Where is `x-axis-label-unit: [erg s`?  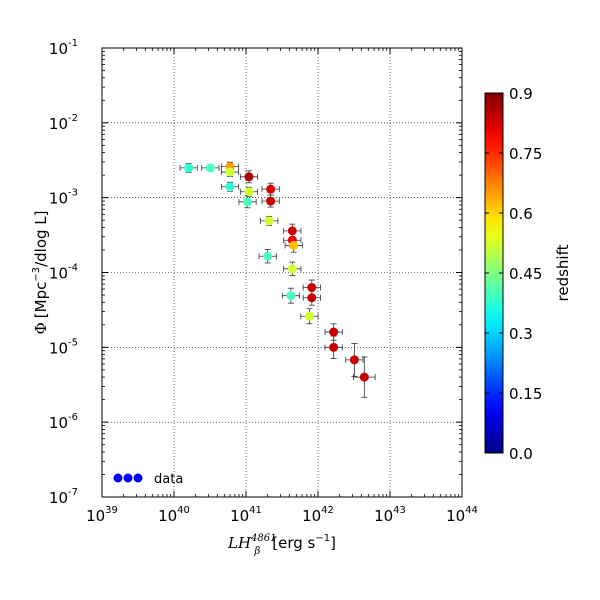
x-axis-label-unit: [erg s is located at coordinates (293, 543).